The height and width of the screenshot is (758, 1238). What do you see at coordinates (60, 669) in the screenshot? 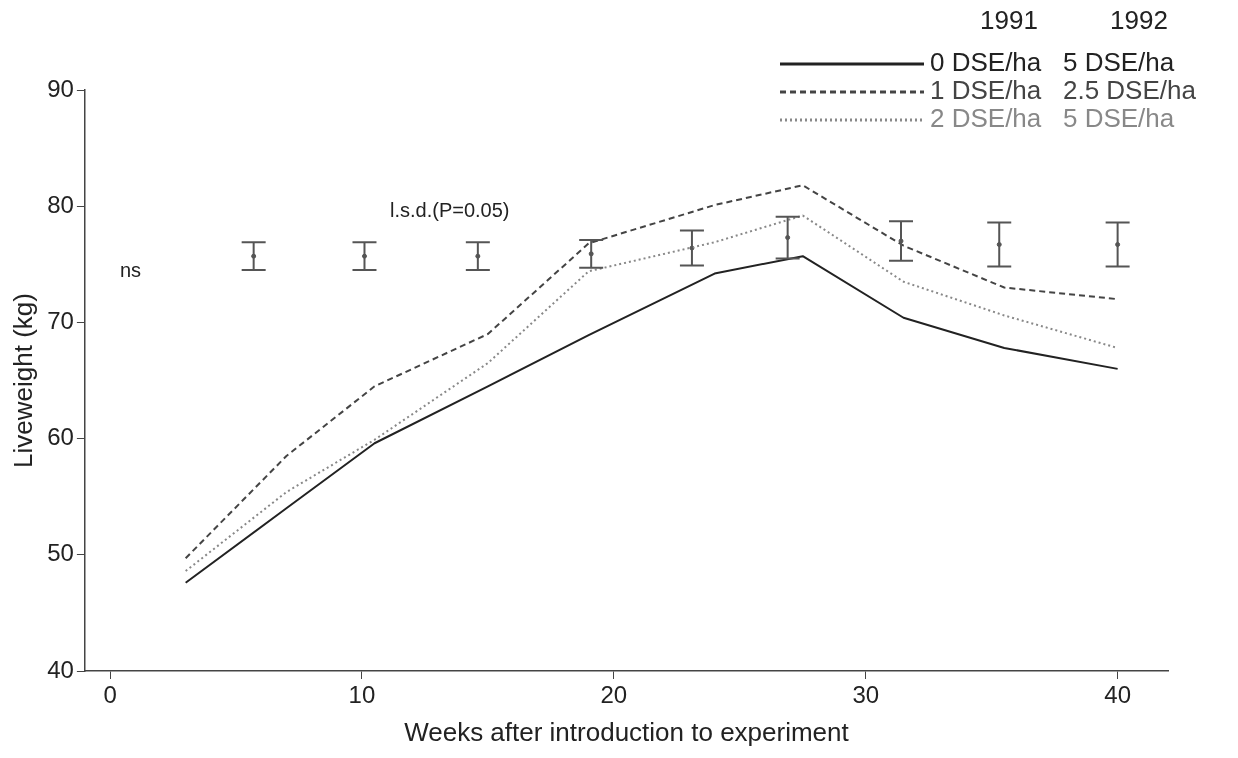
I see `y-tick-label: 40` at bounding box center [60, 669].